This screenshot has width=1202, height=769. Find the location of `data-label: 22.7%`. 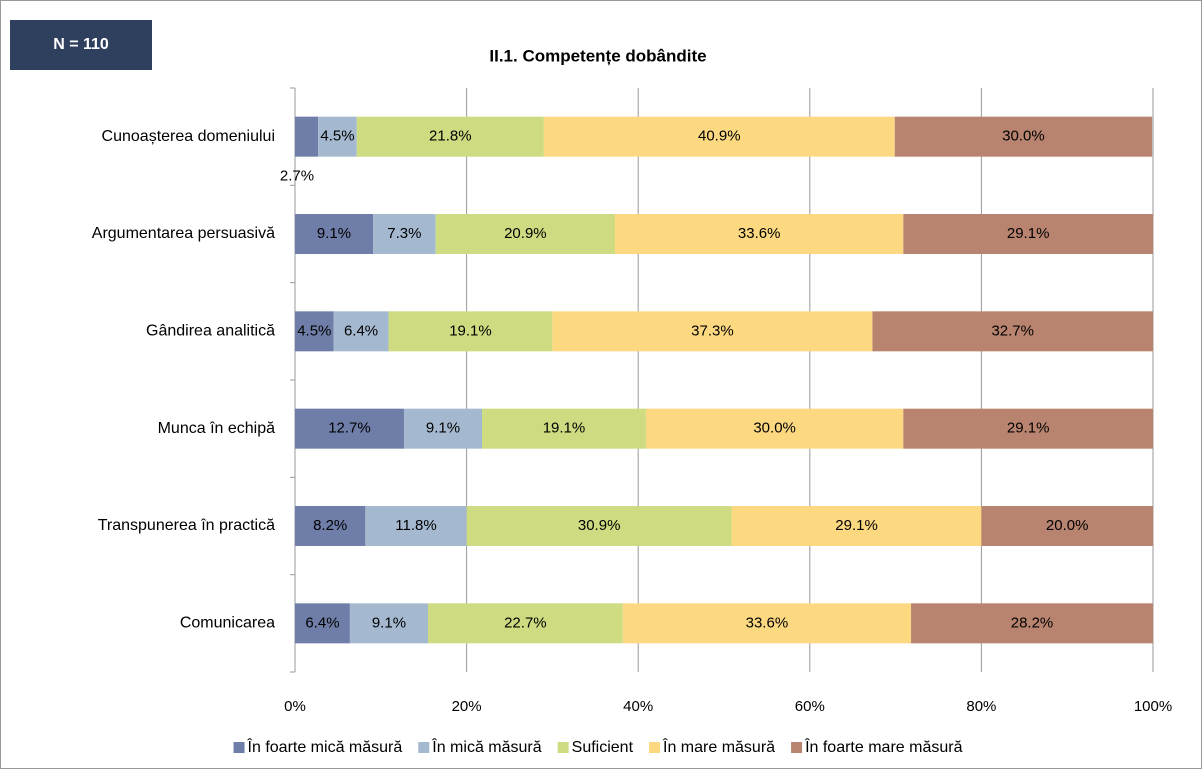

data-label: 22.7% is located at coordinates (525, 622).